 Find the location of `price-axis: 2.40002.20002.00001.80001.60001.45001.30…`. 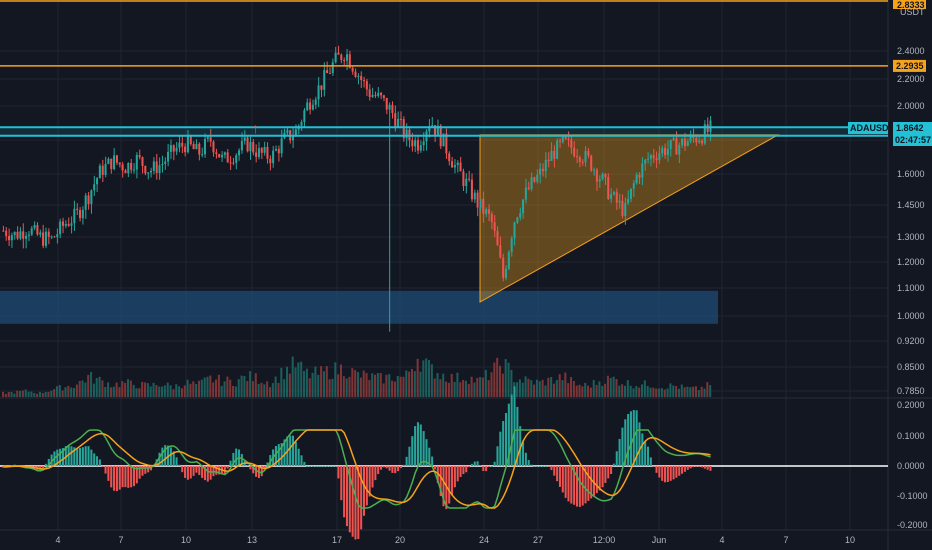

price-axis: 2.40002.20002.00001.80001.60001.45001.30… is located at coordinates (912, 288).